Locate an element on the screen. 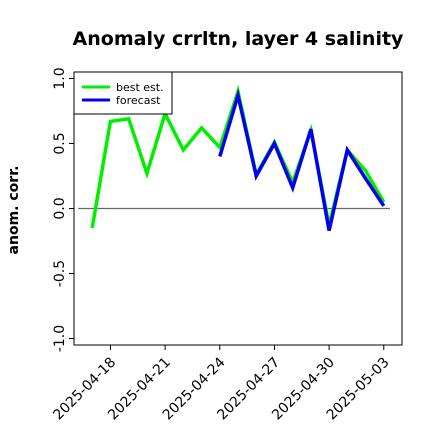 The height and width of the screenshot is (440, 440). y-axis-label: anom. corr. is located at coordinates (14, 210).